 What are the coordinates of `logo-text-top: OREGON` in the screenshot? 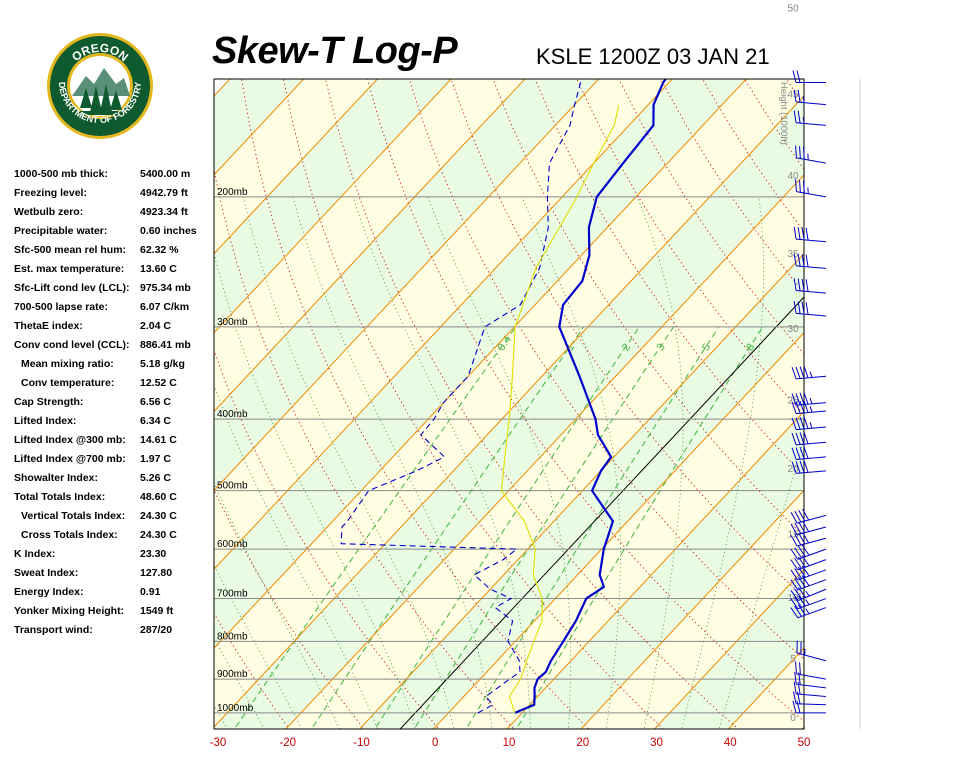 It's located at (100, 52).